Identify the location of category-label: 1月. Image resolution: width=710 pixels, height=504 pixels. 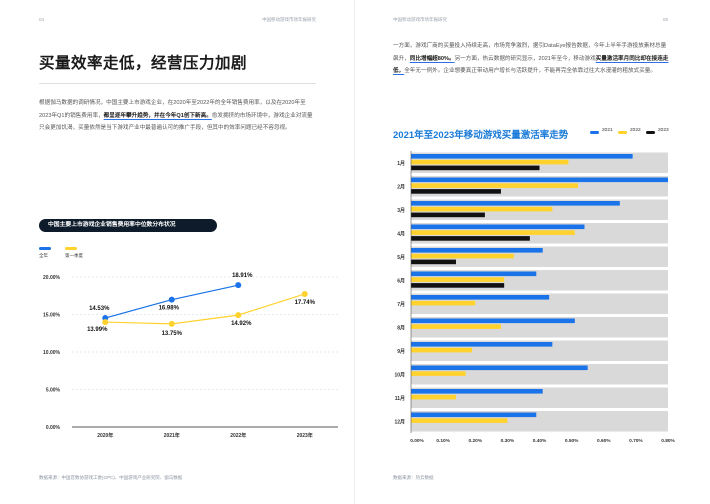
(401, 163).